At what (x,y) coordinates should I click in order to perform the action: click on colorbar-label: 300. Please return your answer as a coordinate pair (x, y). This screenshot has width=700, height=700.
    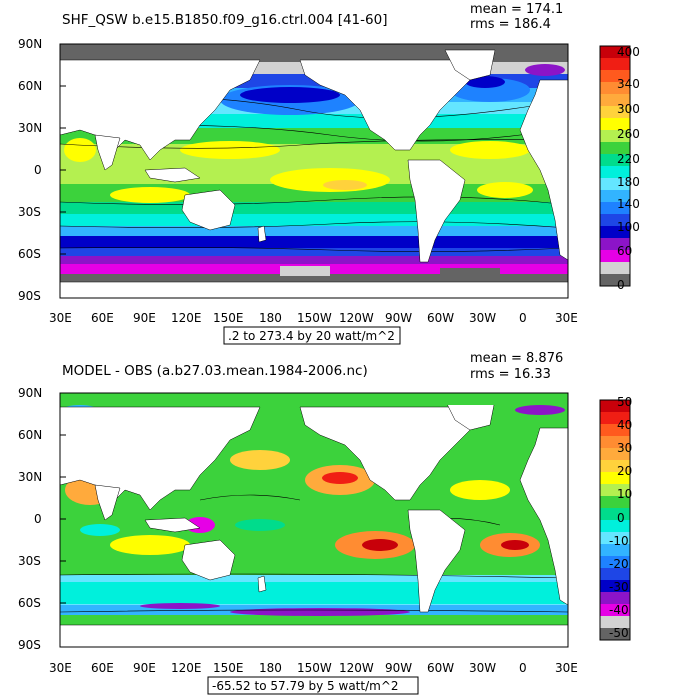
    Looking at the image, I should click on (628, 109).